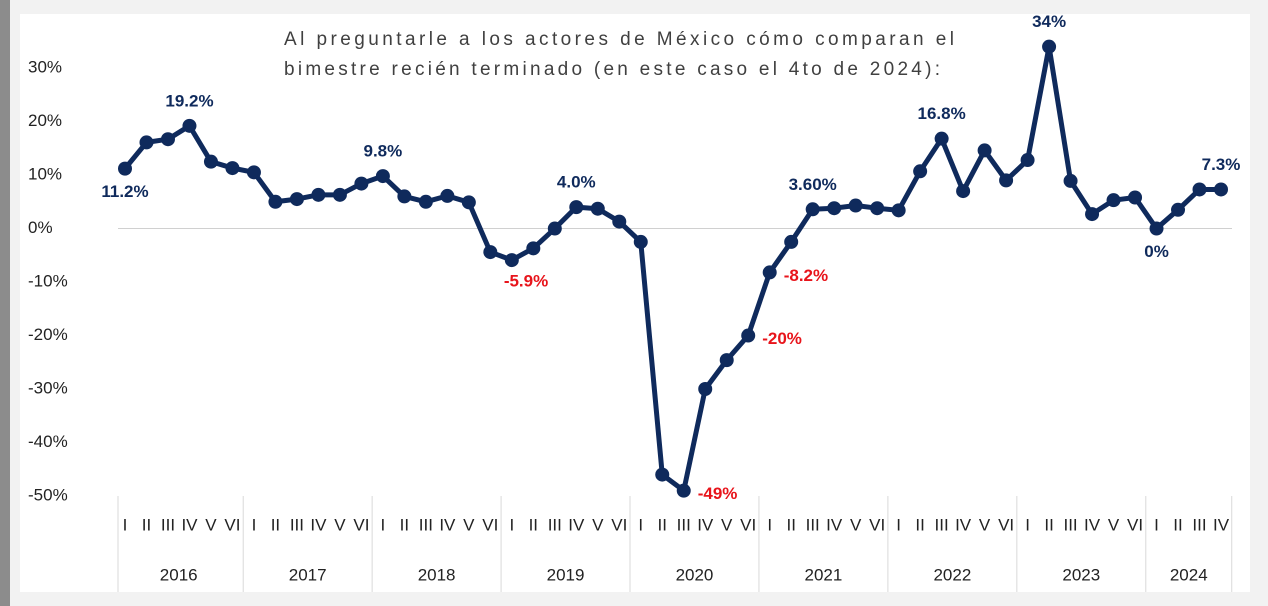  I want to click on y-tick-label: 0%, so click(40, 227).